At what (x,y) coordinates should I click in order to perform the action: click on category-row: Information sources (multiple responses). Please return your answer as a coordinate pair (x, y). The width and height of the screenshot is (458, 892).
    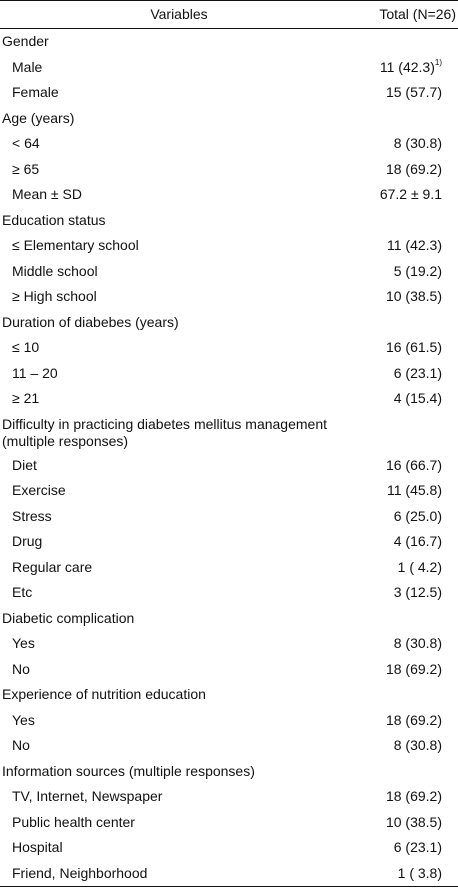
    Looking at the image, I should click on (229, 772).